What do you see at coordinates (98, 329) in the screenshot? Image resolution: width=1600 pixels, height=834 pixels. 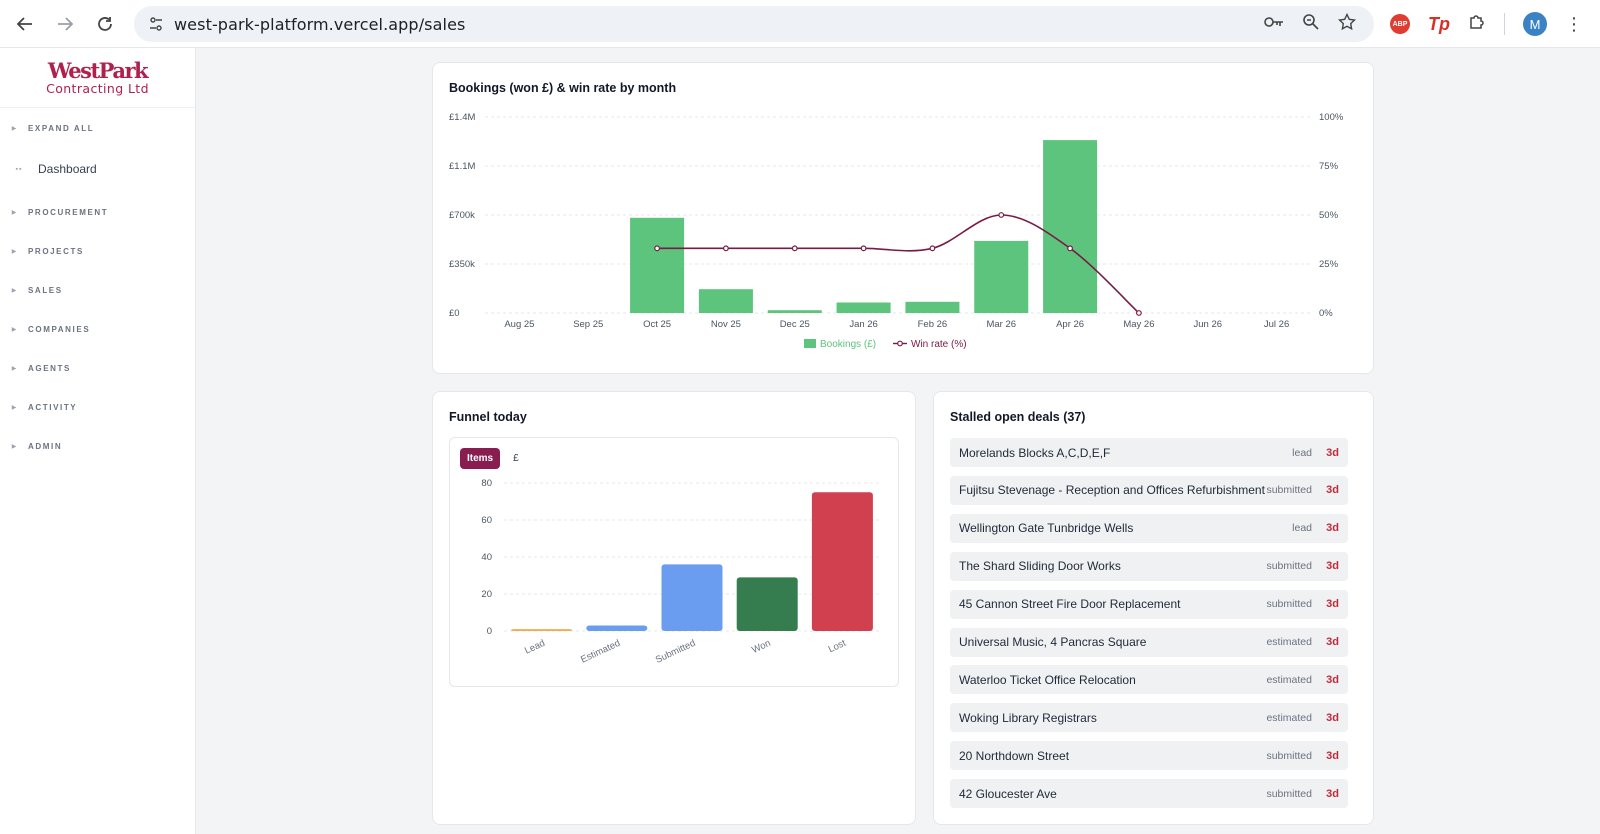 I see `sidebar-section-companies: ▶ COMPANIES` at bounding box center [98, 329].